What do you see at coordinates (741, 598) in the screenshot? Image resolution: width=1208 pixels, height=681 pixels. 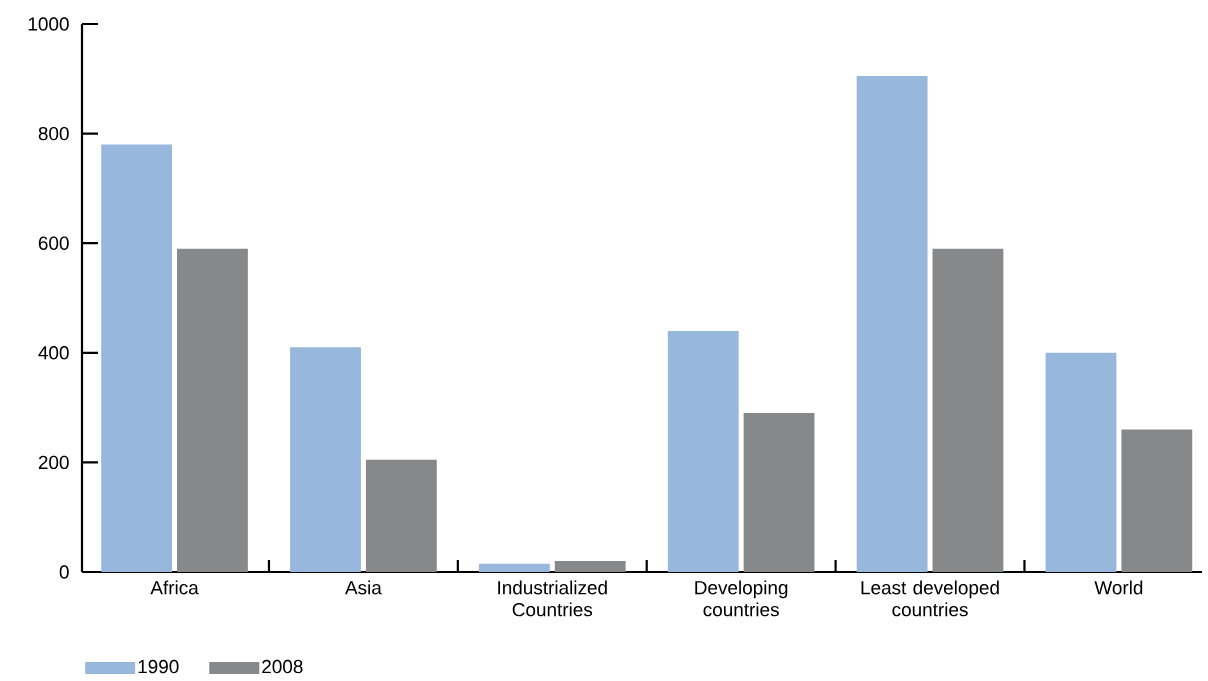 I see `x-tick-label: Developing countries` at bounding box center [741, 598].